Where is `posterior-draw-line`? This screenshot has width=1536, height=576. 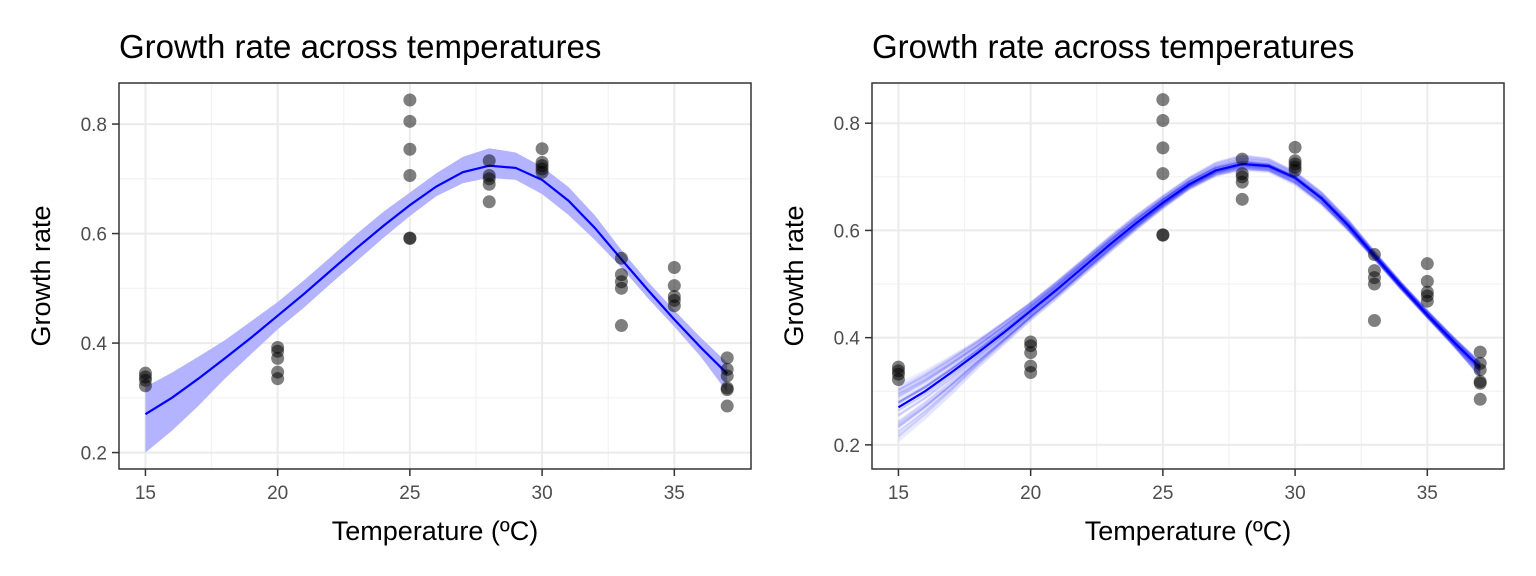 posterior-draw-line is located at coordinates (1189, 273).